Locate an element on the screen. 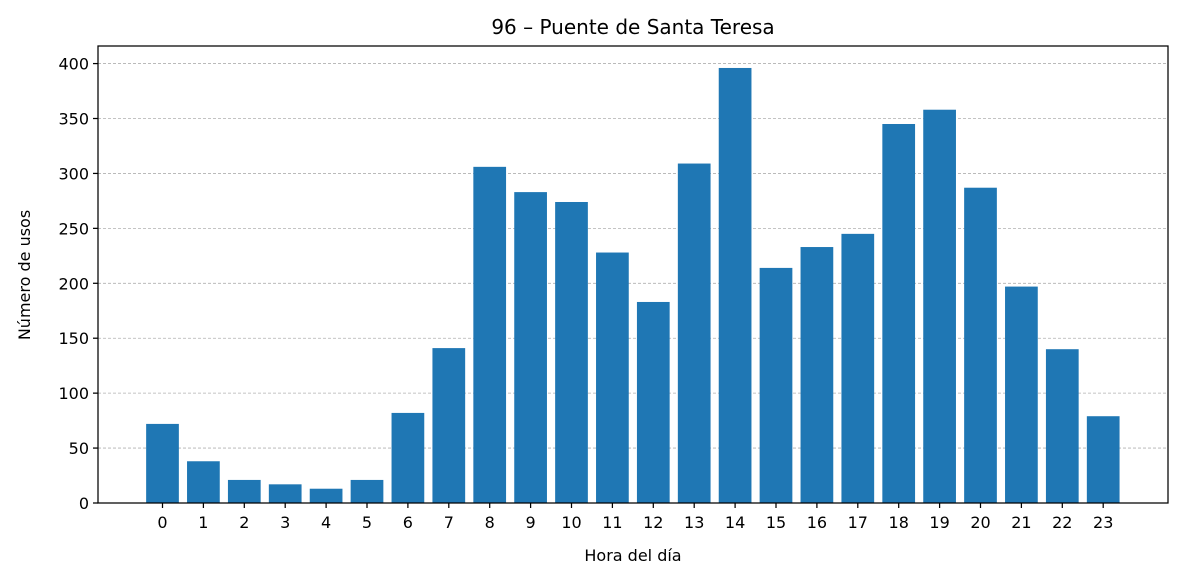 This screenshot has width=1184, height=581. x-tick-label: 11 is located at coordinates (612, 522).